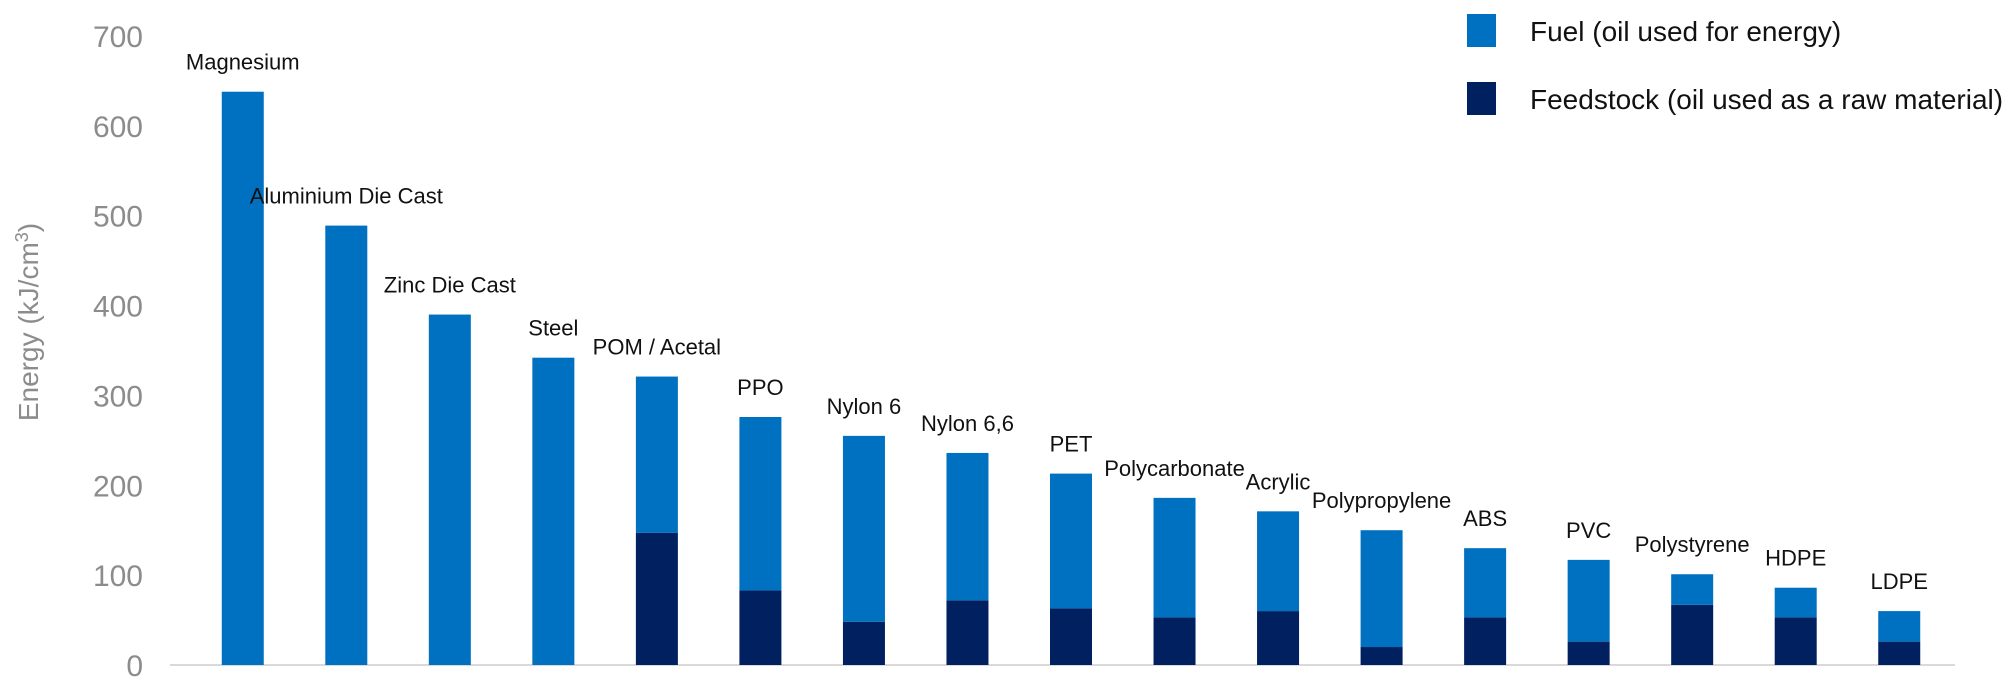  I want to click on y-tick-label: 700, so click(118, 37).